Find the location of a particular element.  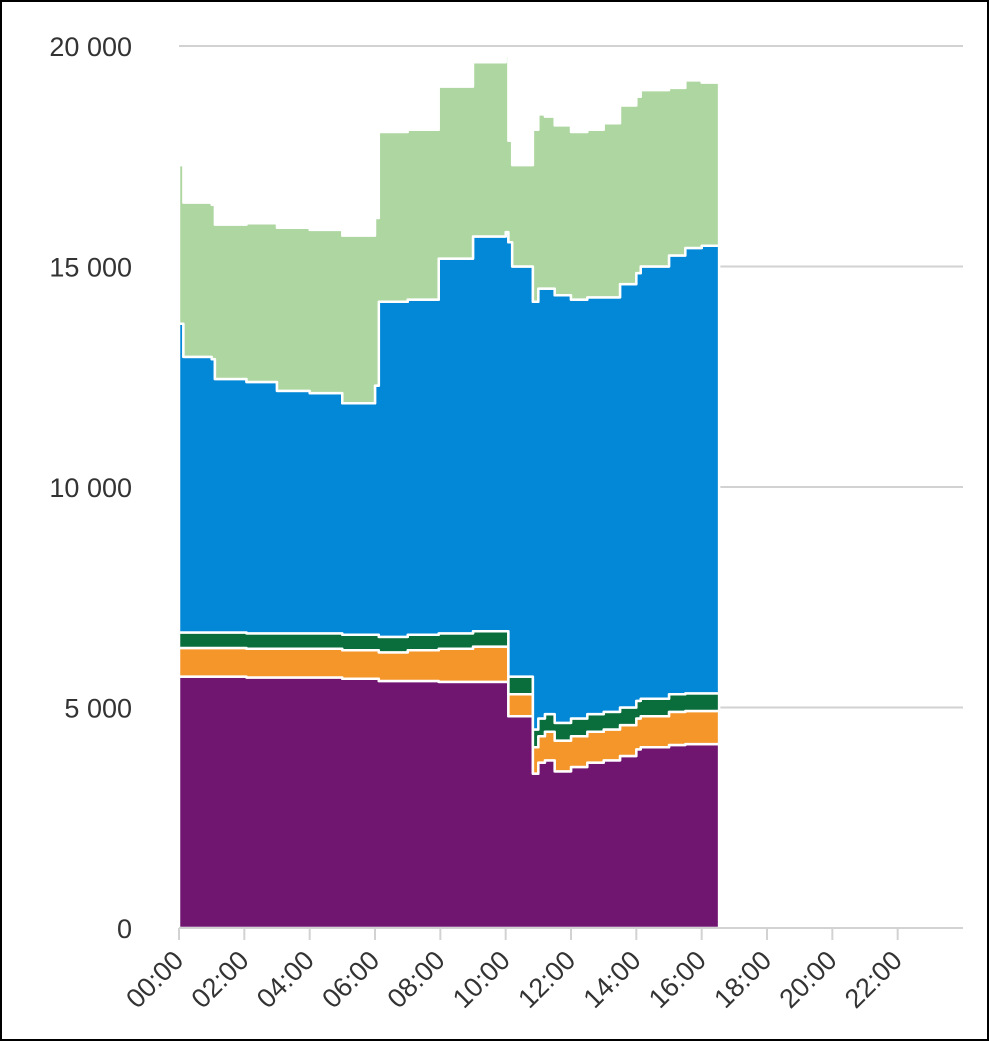

x-tick-label: 02:00 is located at coordinates (220, 979).